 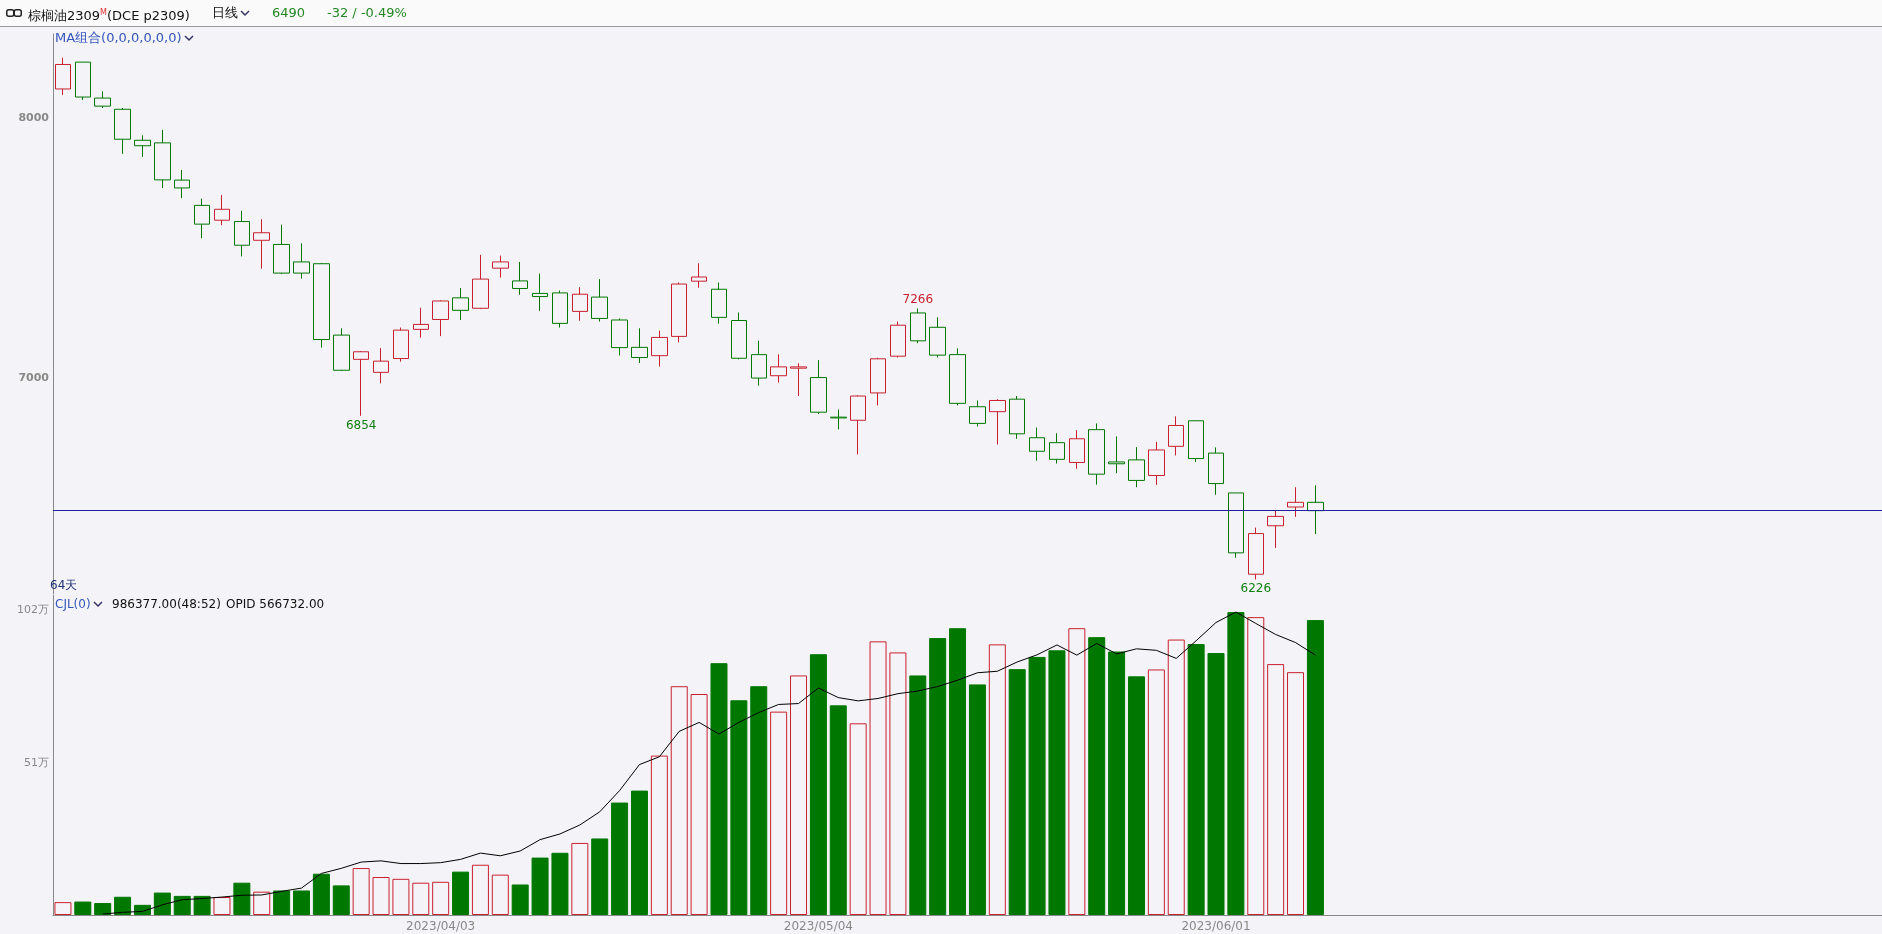 I want to click on x-tick-label: 2023/04/03, so click(x=441, y=926).